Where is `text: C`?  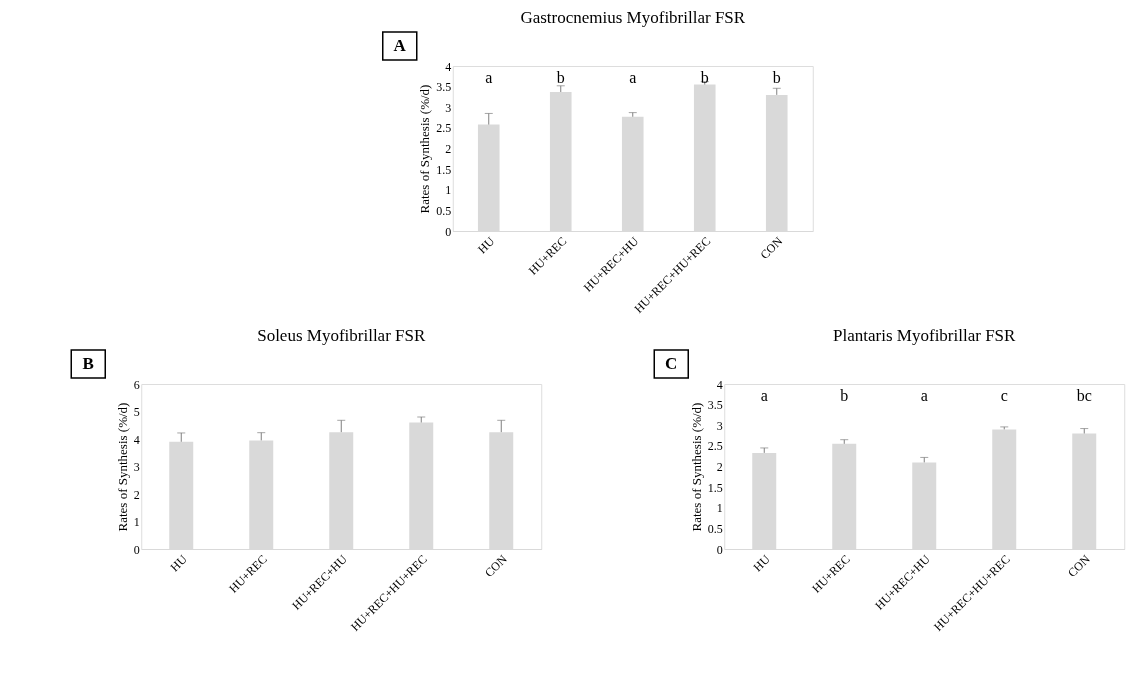
text: C is located at coordinates (671, 363).